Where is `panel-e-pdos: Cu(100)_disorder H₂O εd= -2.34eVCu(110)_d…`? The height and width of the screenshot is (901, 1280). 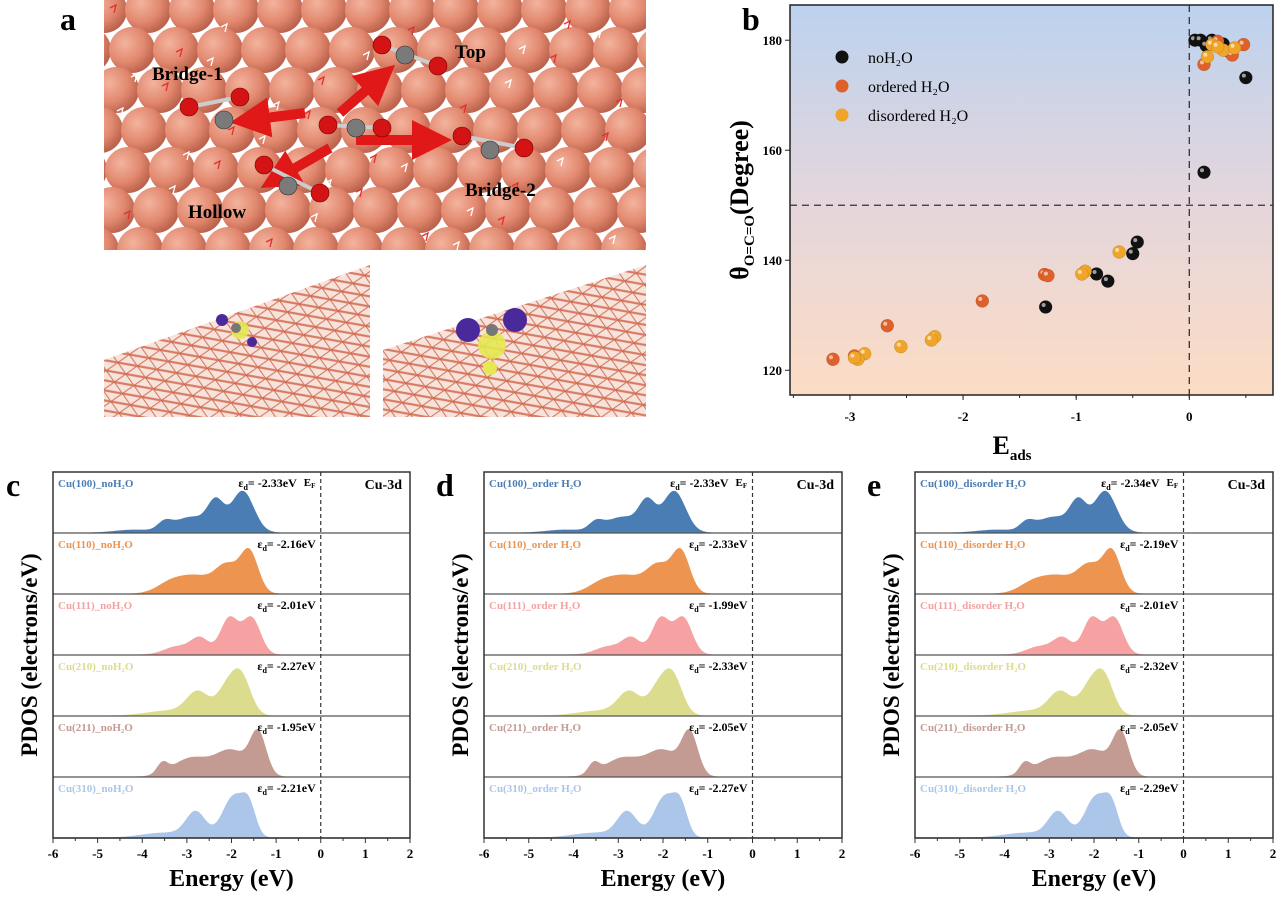 panel-e-pdos: Cu(100)_disorder H₂O εd= -2.34eVCu(110)_d… is located at coordinates (1078, 681).